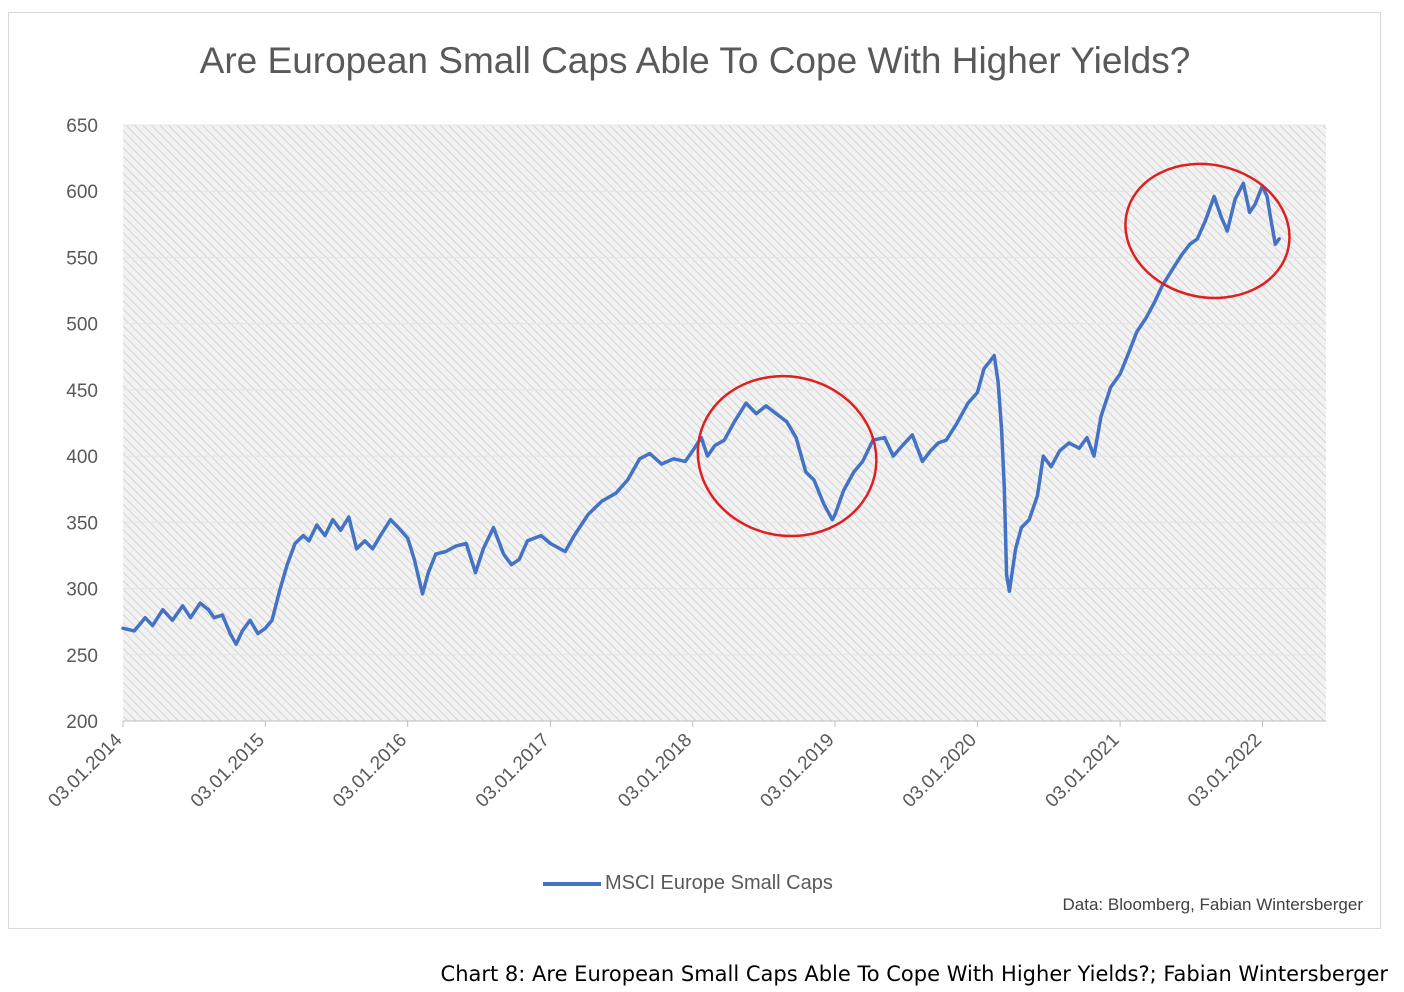 The image size is (1404, 992). What do you see at coordinates (82, 325) in the screenshot?
I see `y-tick-label: 500` at bounding box center [82, 325].